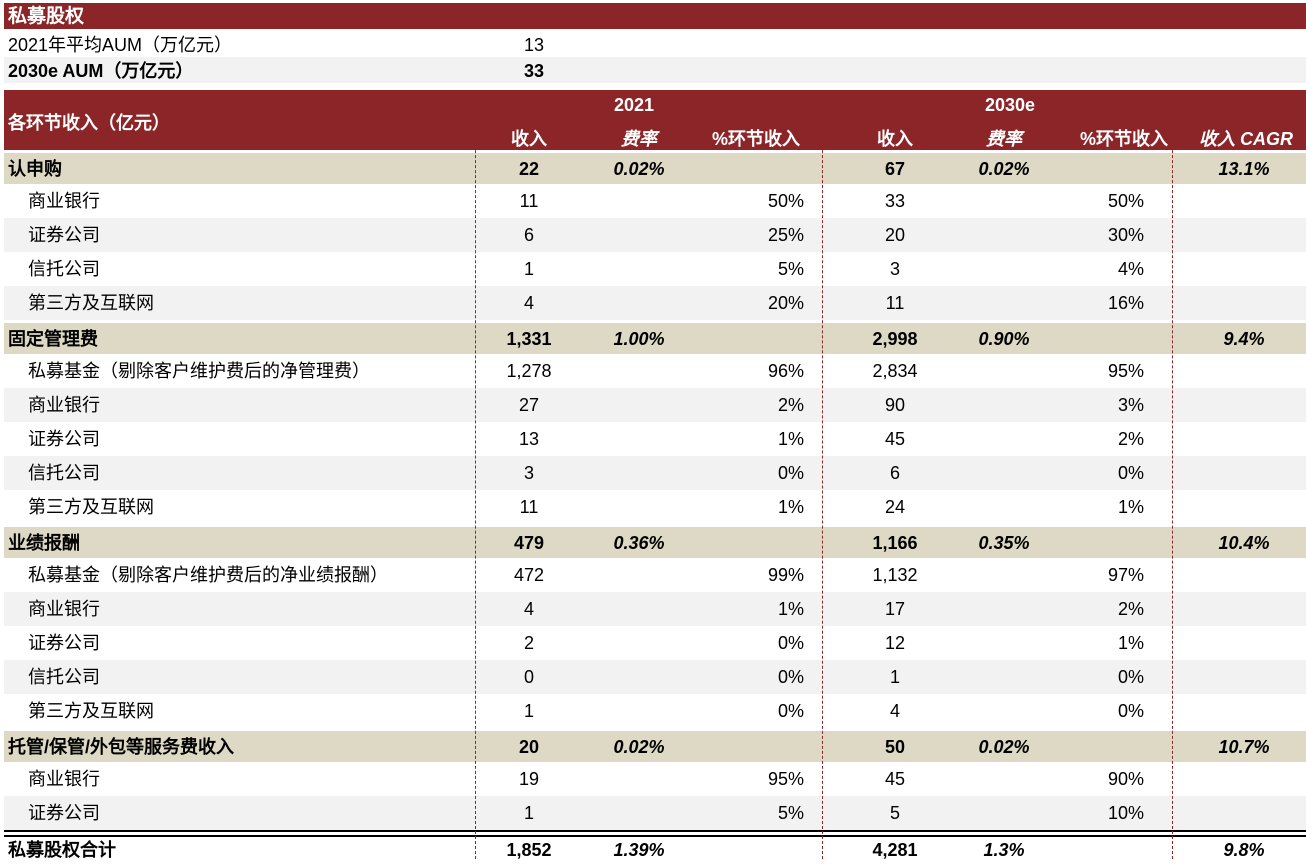  What do you see at coordinates (1130, 507) in the screenshot?
I see `pct-2030: 1%` at bounding box center [1130, 507].